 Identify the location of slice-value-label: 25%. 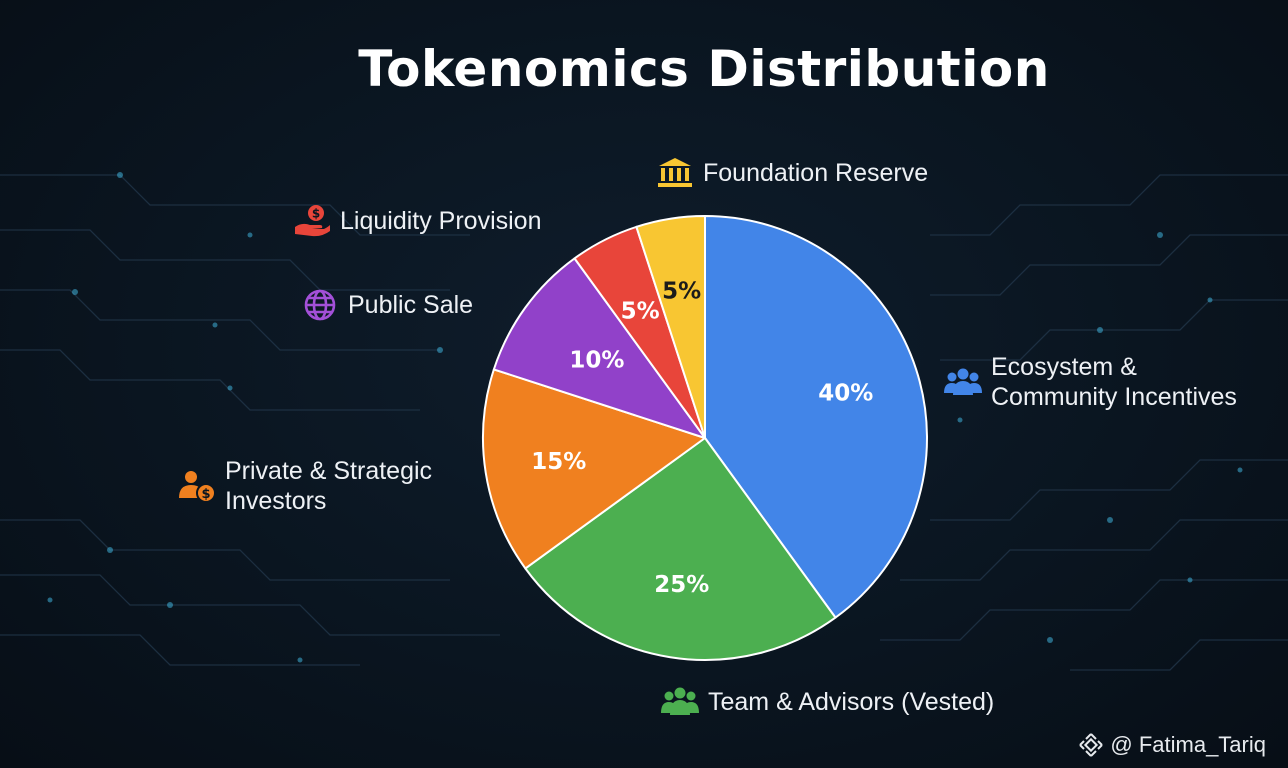
(681, 585).